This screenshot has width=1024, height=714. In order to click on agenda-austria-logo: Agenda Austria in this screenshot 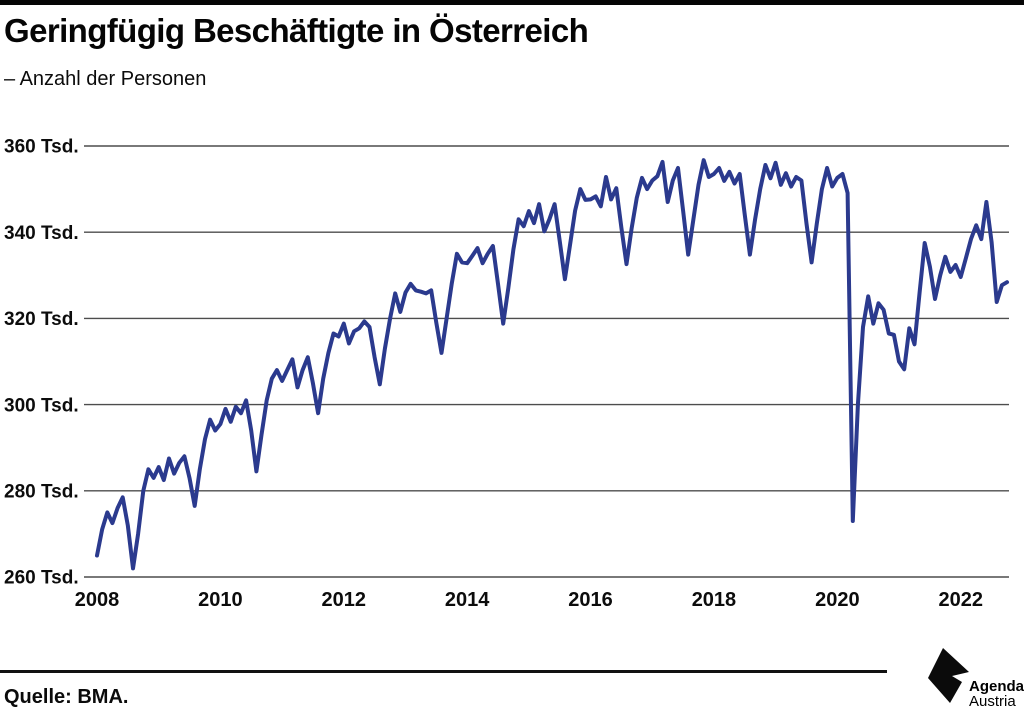, I will do `click(976, 679)`.